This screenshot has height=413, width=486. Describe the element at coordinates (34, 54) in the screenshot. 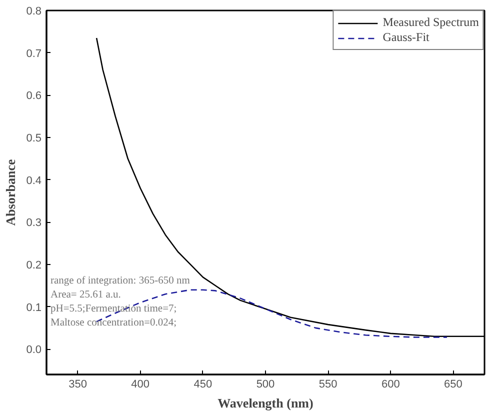

I see `y-tick-label: 0.7` at that location.